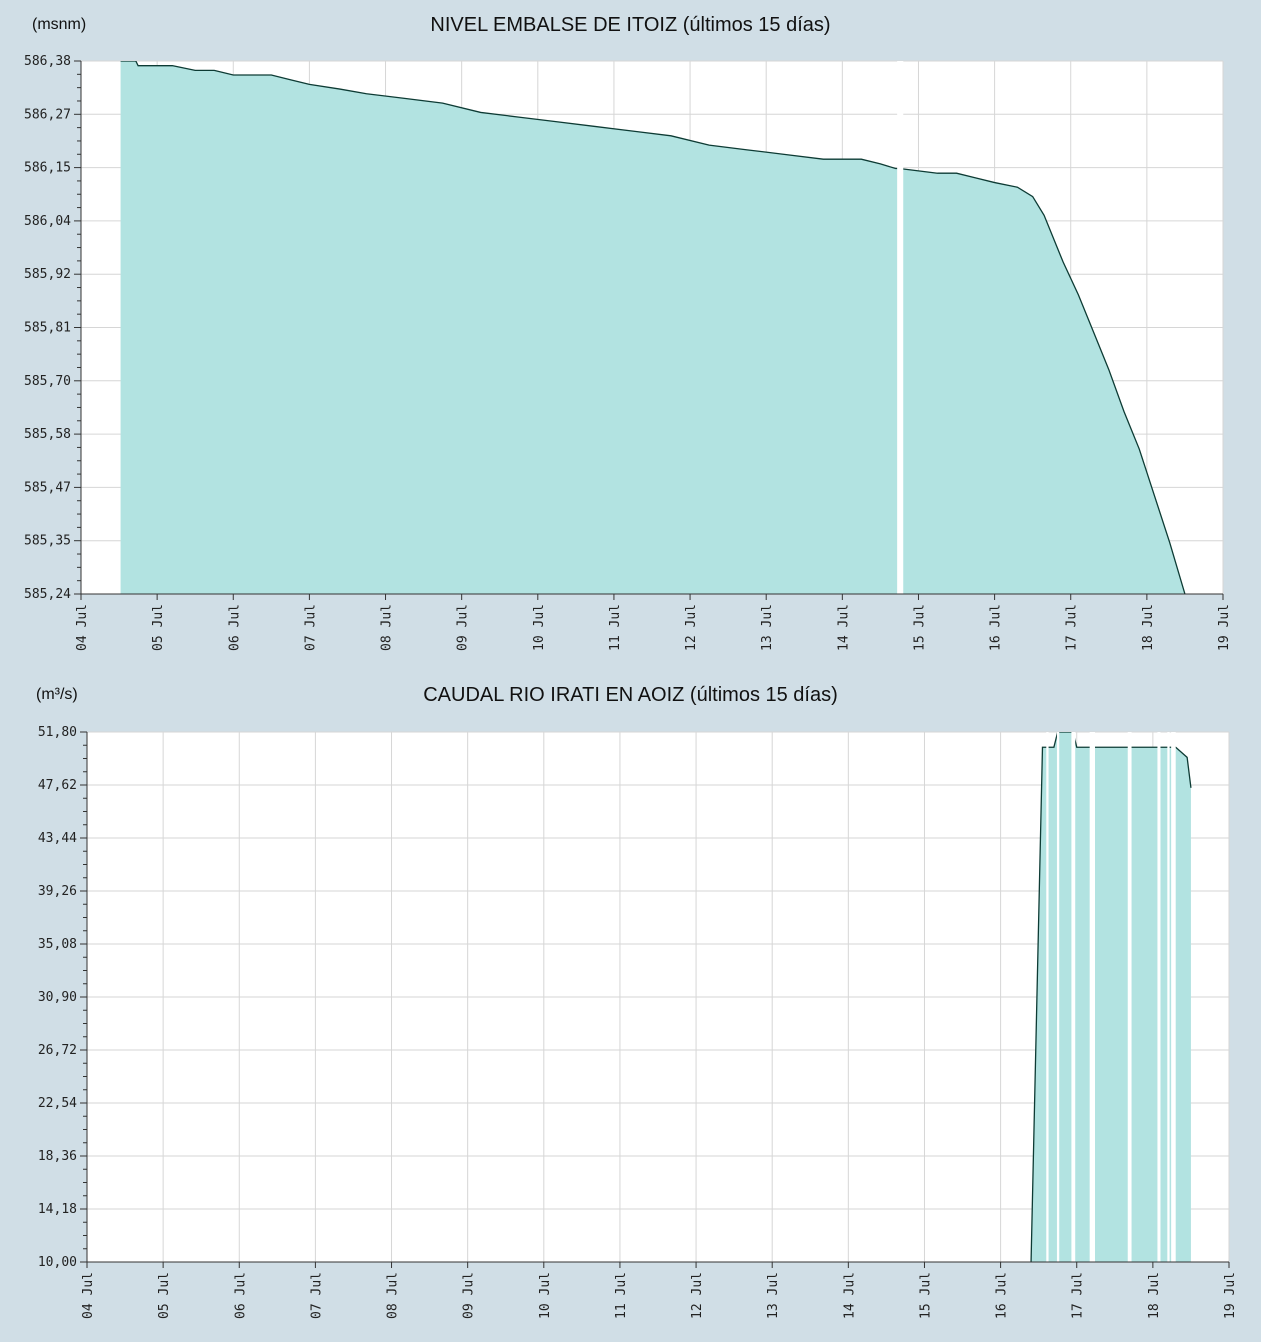 Image resolution: width=1261 pixels, height=1342 pixels. What do you see at coordinates (47, 594) in the screenshot?
I see `y-tick-label: 585,24` at bounding box center [47, 594].